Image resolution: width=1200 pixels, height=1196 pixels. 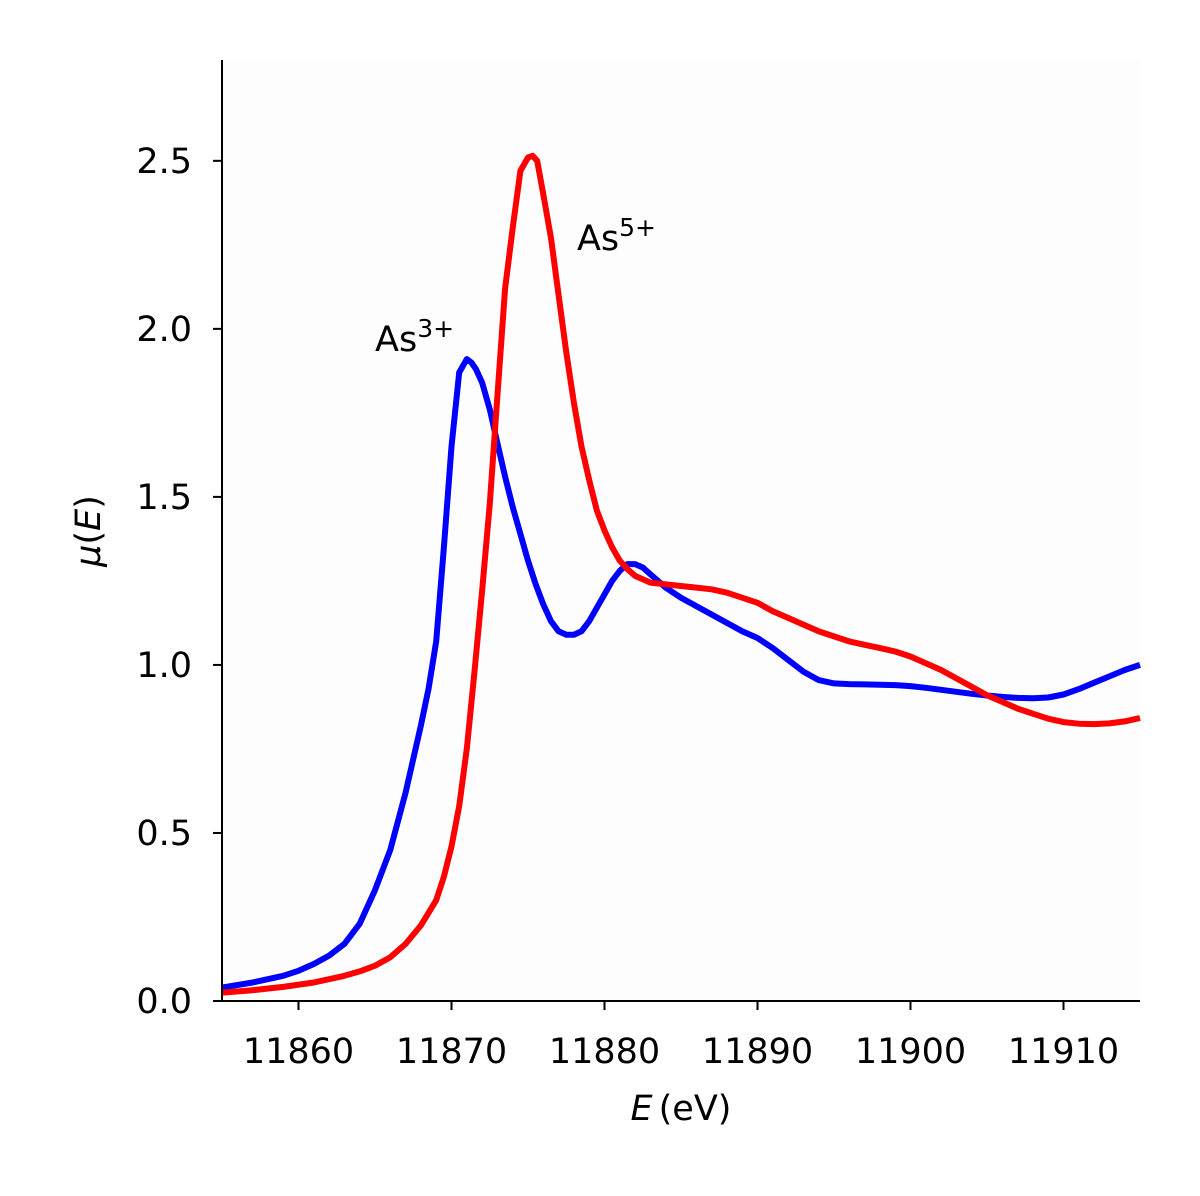 What do you see at coordinates (298, 1052) in the screenshot?
I see `x-tick-label: 11860` at bounding box center [298, 1052].